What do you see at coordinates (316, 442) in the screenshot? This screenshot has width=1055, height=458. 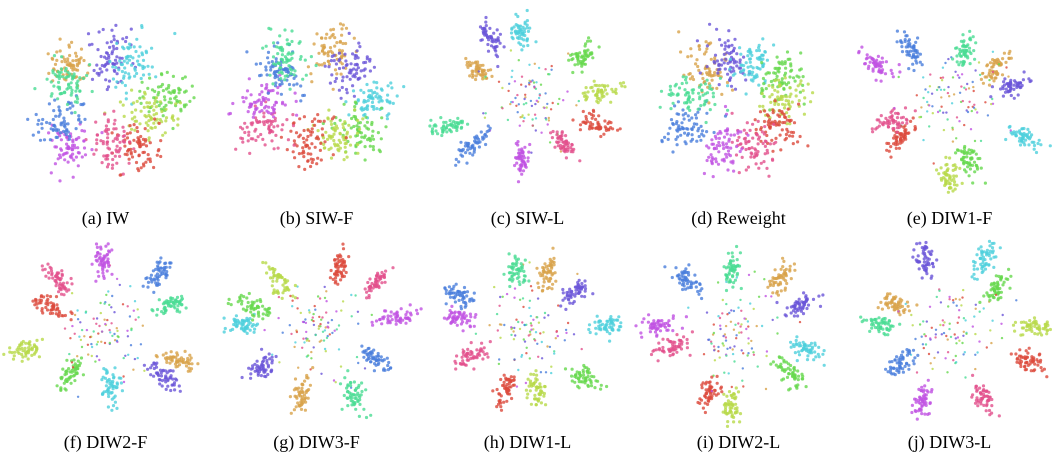 I see `caption: (g) DIW3-F` at bounding box center [316, 442].